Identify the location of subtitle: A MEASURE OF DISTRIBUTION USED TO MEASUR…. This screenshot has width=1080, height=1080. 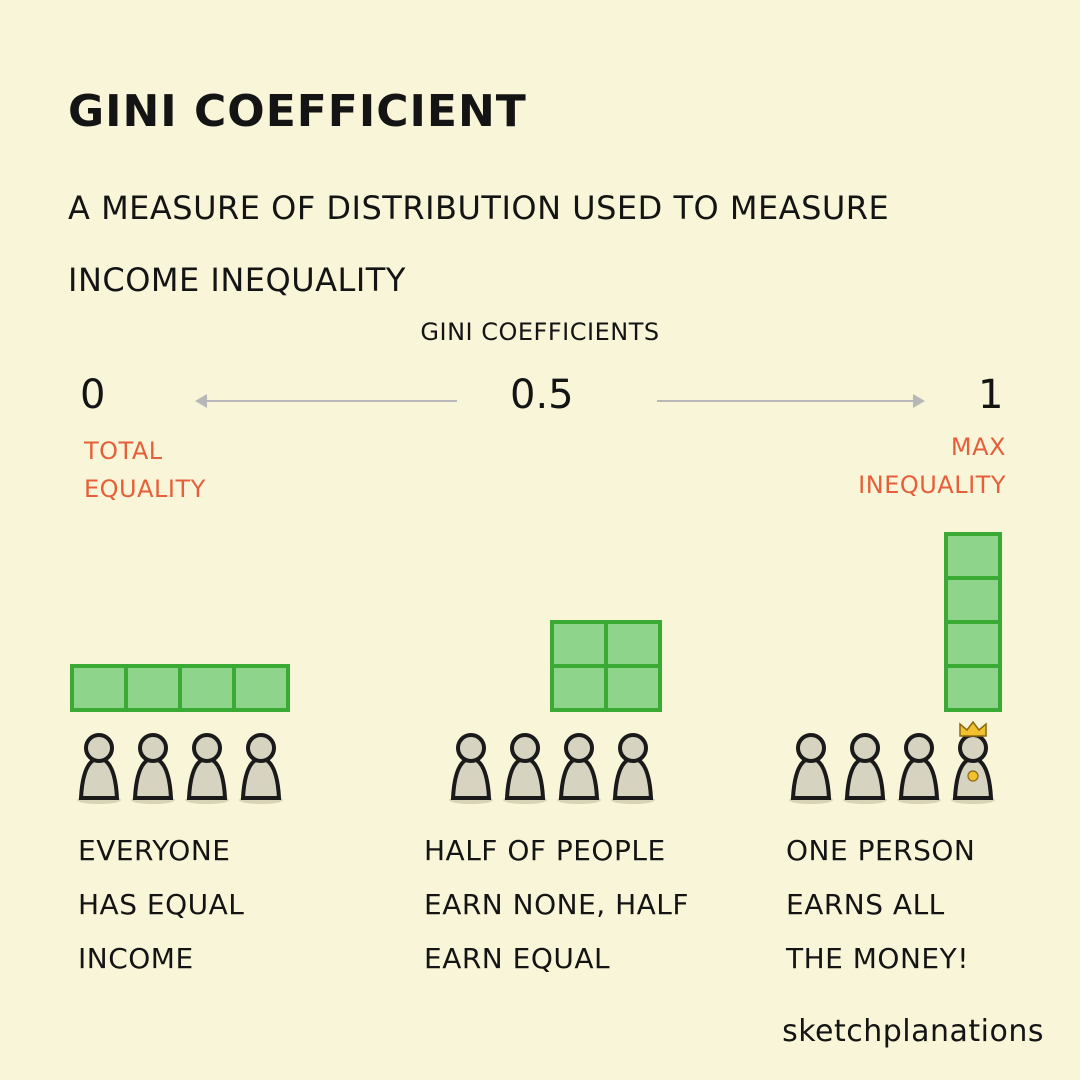
(508, 244).